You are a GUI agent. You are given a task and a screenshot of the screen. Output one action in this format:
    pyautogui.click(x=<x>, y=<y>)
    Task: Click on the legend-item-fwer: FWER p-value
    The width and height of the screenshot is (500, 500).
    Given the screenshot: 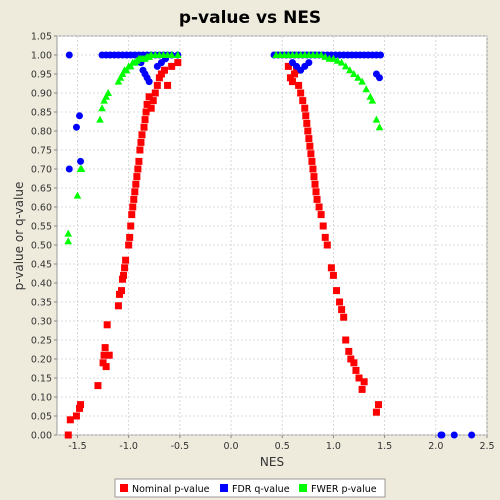 What is the action you would take?
    pyautogui.click(x=338, y=489)
    